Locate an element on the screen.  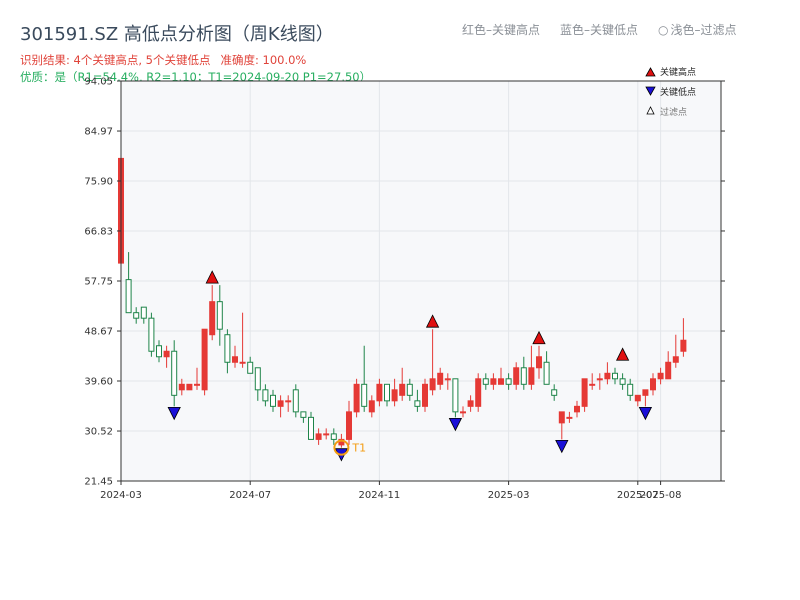
y-tick-label: 57.75 is located at coordinates (98, 282).